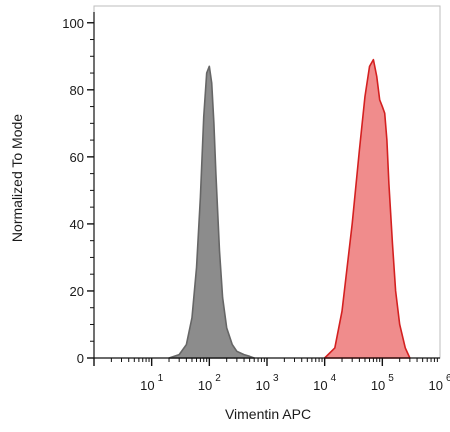  Describe the element at coordinates (78, 189) in the screenshot. I see `y-axis: 0 20 40 60 80 100` at that location.